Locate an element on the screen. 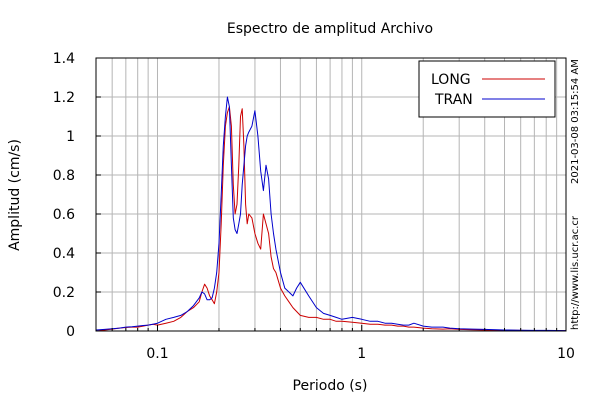  legend-label-tran: TRAN is located at coordinates (453, 100).